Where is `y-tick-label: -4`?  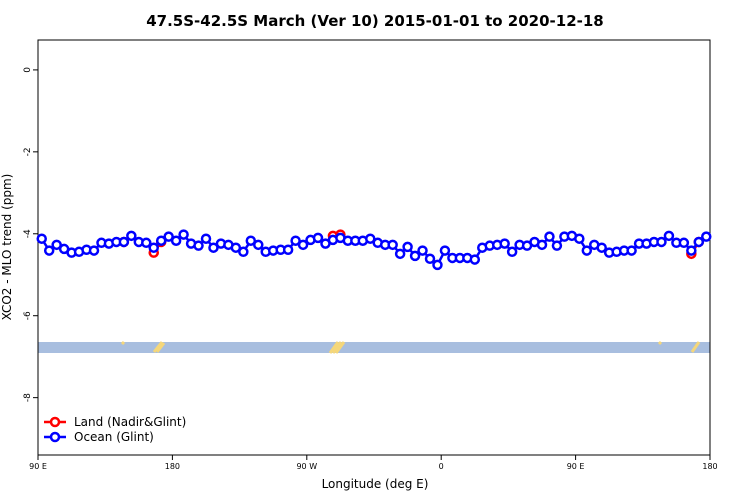 y-tick-label: -4 is located at coordinates (28, 233).